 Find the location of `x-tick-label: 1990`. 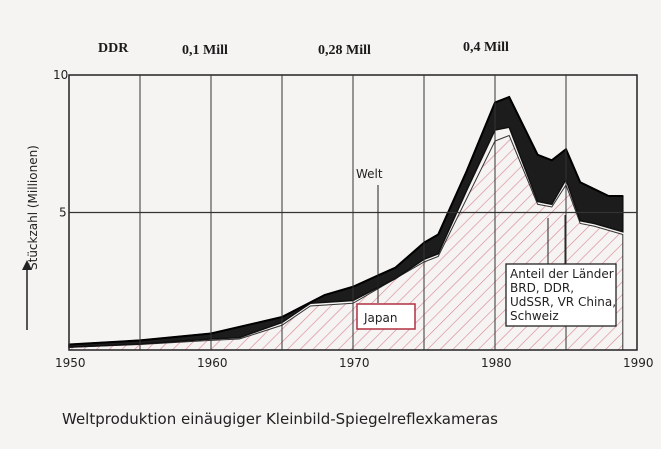

x-tick-label: 1990 is located at coordinates (638, 363).